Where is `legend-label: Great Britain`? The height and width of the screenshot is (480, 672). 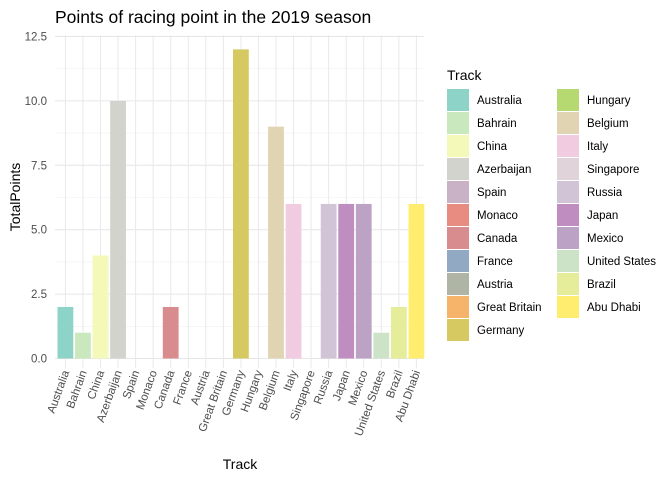 legend-label: Great Britain is located at coordinates (509, 308).